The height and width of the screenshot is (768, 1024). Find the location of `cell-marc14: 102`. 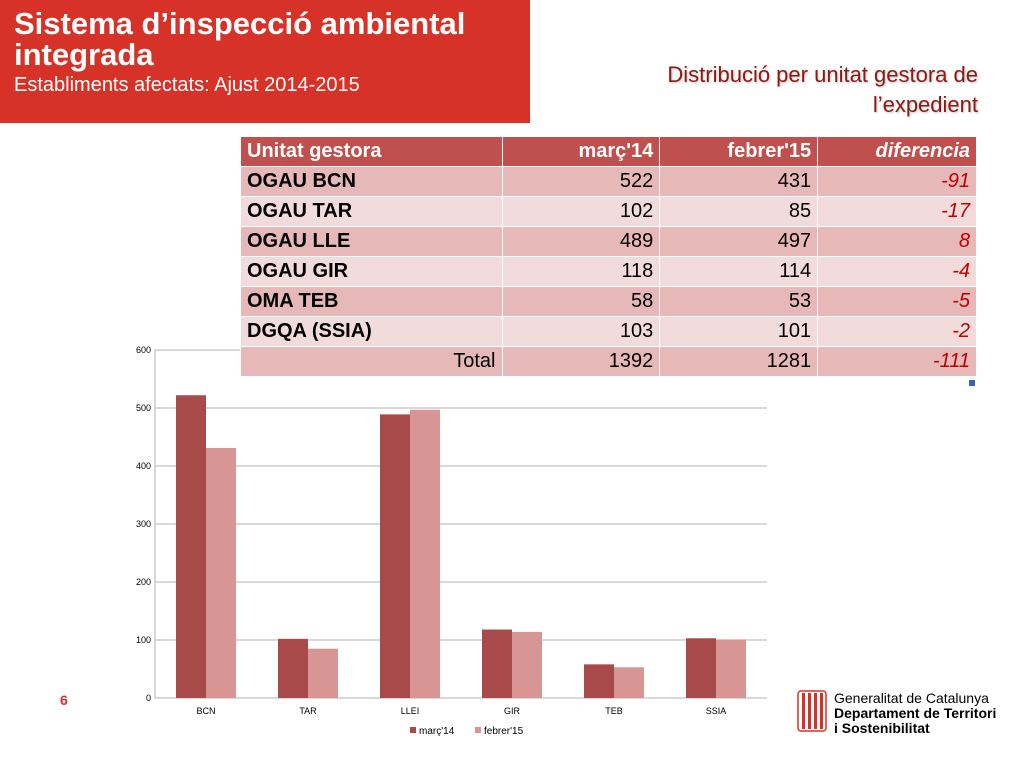

cell-marc14: 102 is located at coordinates (581, 211).